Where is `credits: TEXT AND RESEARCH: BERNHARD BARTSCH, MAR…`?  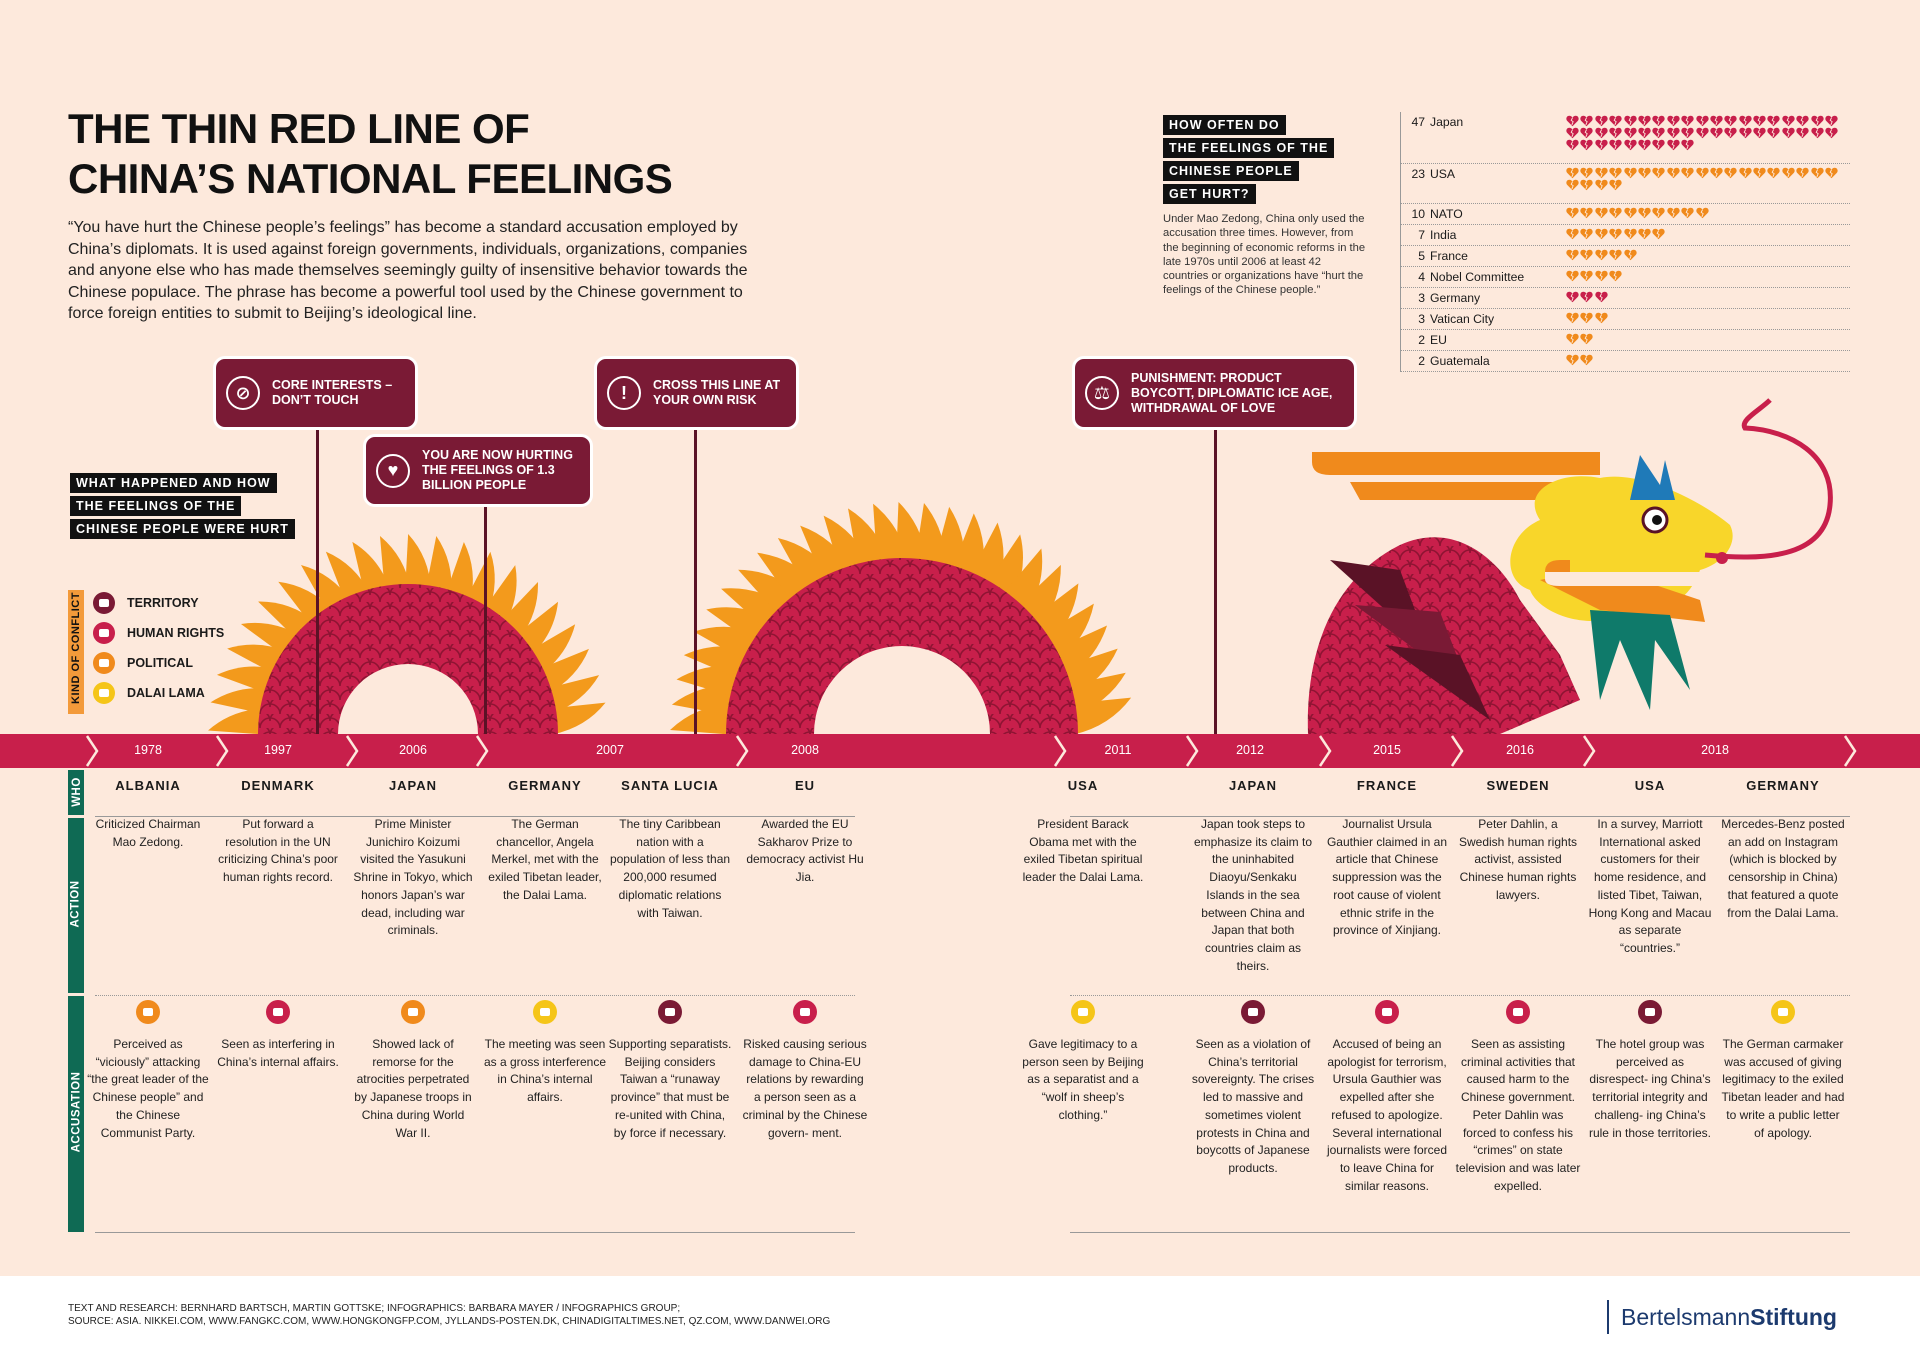 credits: TEXT AND RESEARCH: BERNHARD BARTSCH, MAR… is located at coordinates (548, 1315).